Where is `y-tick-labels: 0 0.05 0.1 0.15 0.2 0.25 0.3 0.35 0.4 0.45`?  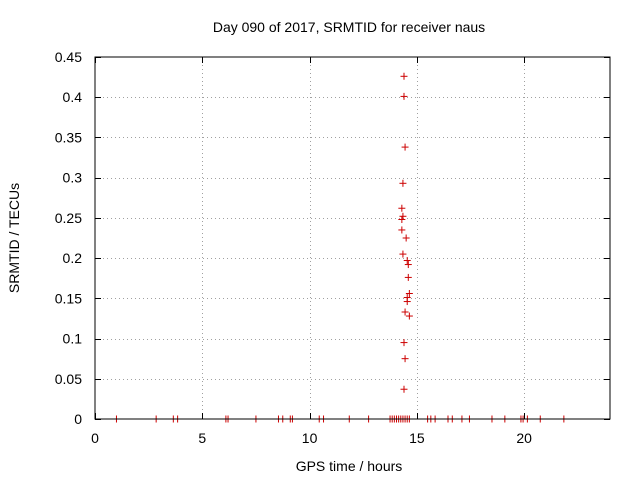 y-tick-labels: 0 0.05 0.1 0.15 0.2 0.25 0.3 0.35 0.4 0.45 is located at coordinates (68, 238).